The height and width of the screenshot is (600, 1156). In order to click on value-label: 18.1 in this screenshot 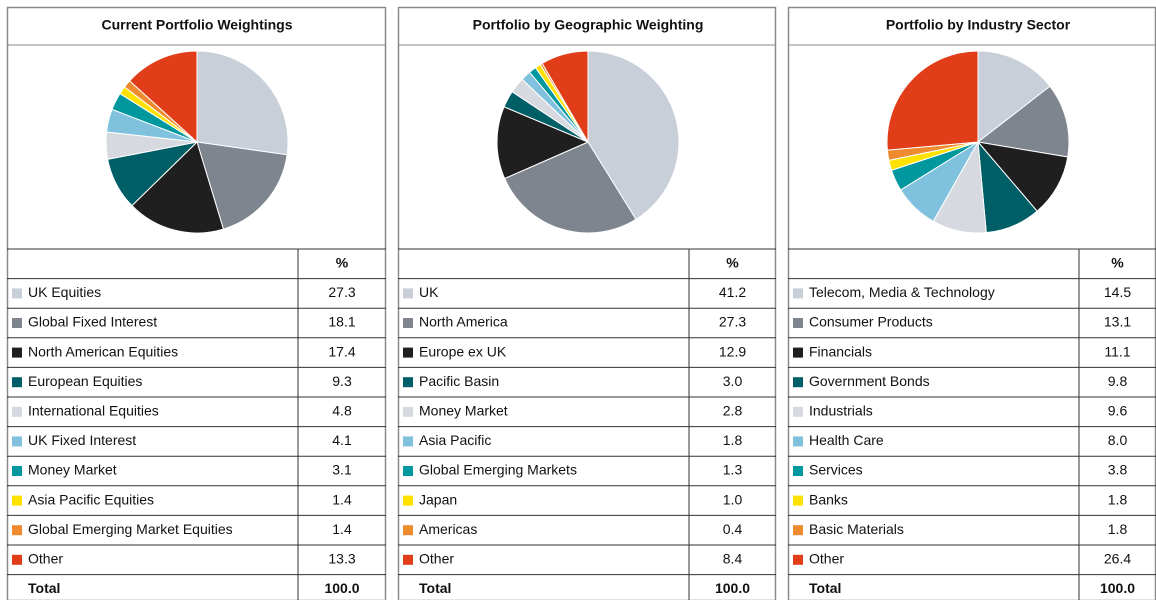, I will do `click(341, 322)`.